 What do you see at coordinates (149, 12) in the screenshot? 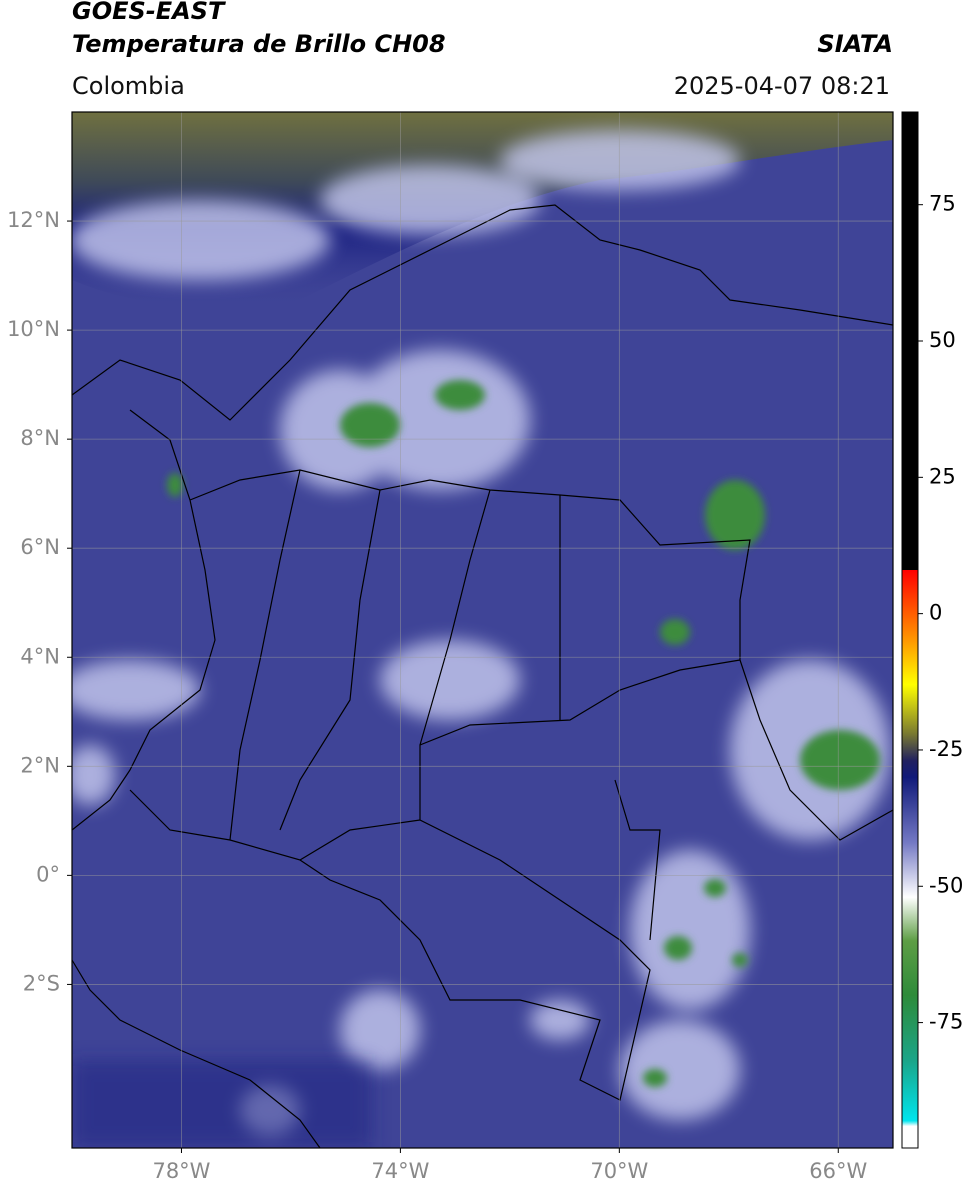
I see `title: GOES-EAST` at bounding box center [149, 12].